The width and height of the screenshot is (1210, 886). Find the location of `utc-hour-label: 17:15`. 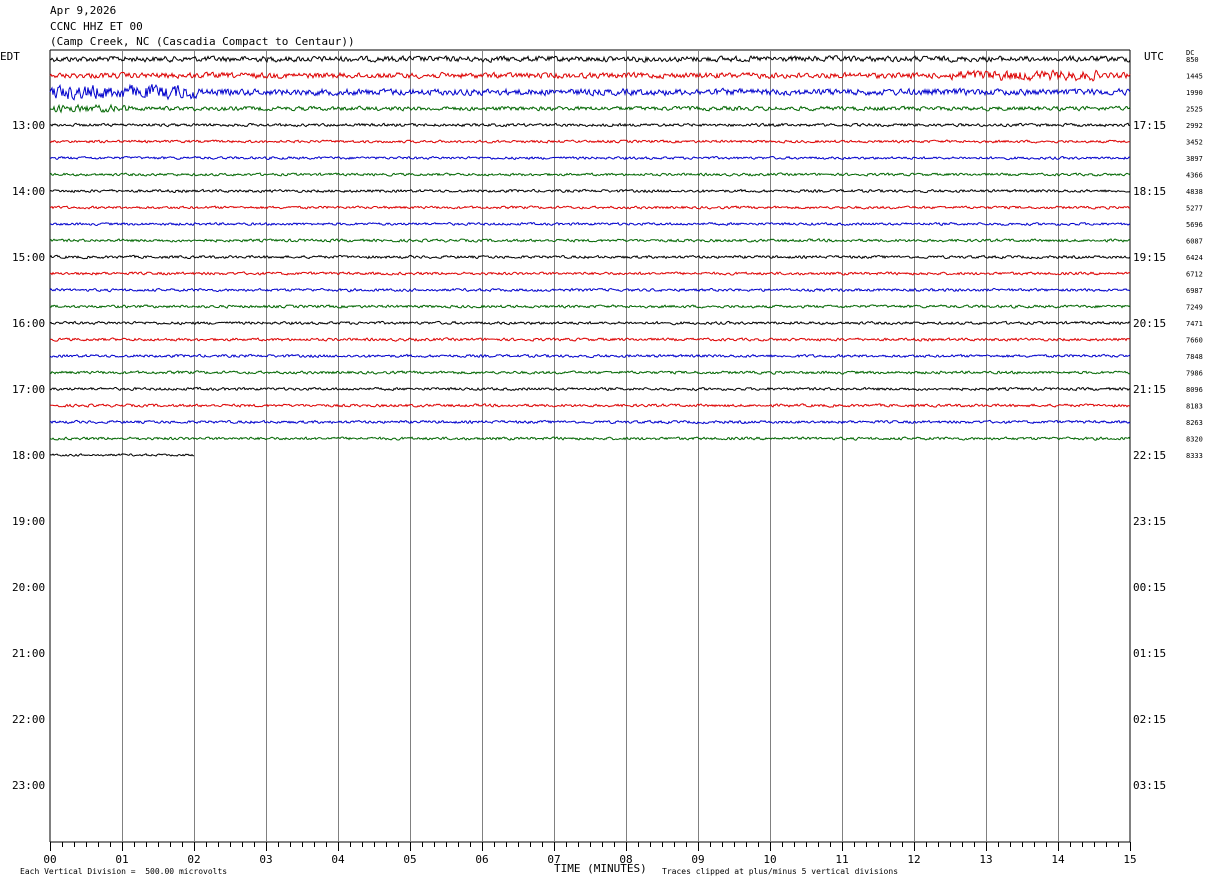

utc-hour-label: 17:15 is located at coordinates (1149, 125).